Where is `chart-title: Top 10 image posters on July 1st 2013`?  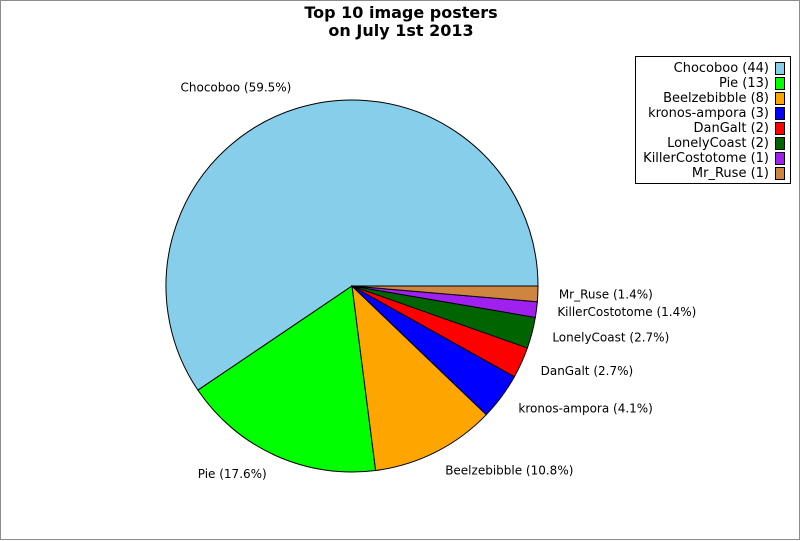 chart-title: Top 10 image posters on July 1st 2013 is located at coordinates (400, 22).